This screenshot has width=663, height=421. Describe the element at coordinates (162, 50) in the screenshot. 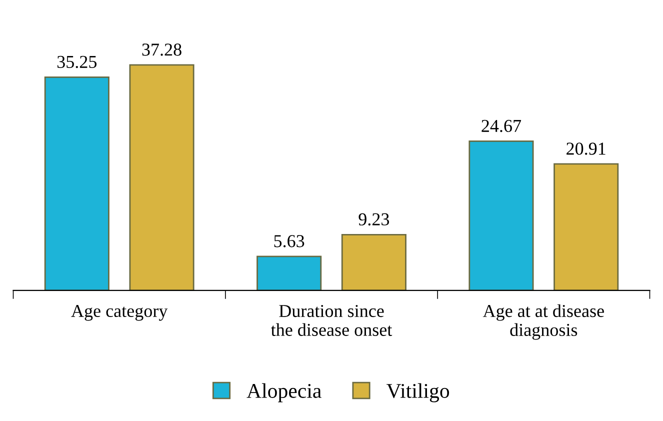

I see `data-label: 37.28` at that location.